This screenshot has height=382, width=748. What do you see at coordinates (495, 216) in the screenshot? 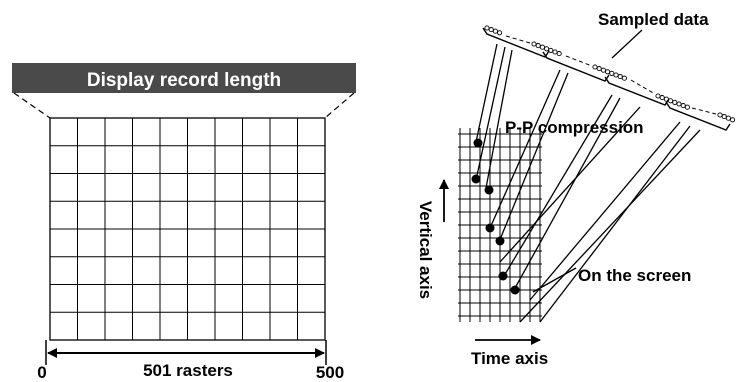
I see `compressed-points` at bounding box center [495, 216].